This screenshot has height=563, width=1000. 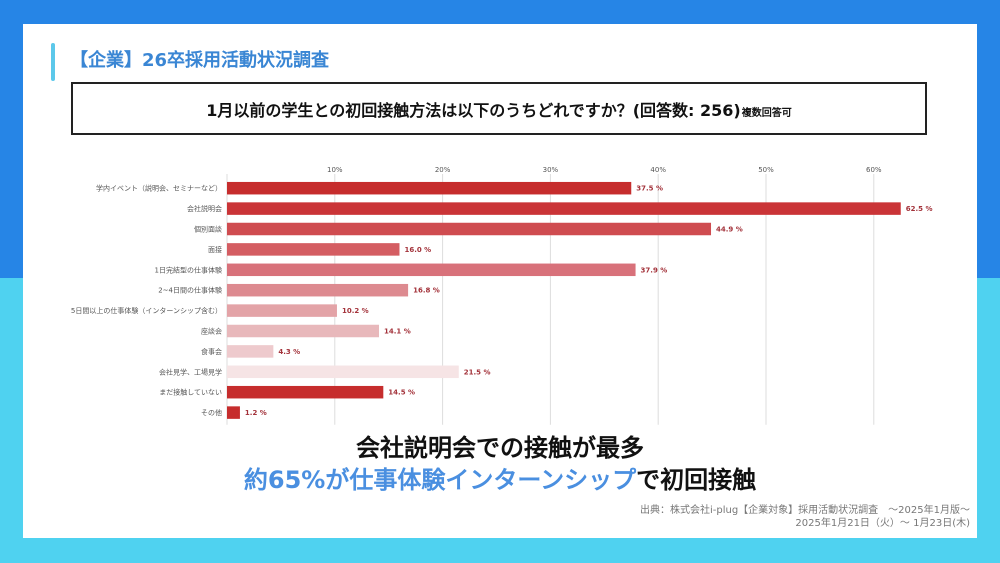 I want to click on category-label: 会社説明会, so click(x=204, y=208).